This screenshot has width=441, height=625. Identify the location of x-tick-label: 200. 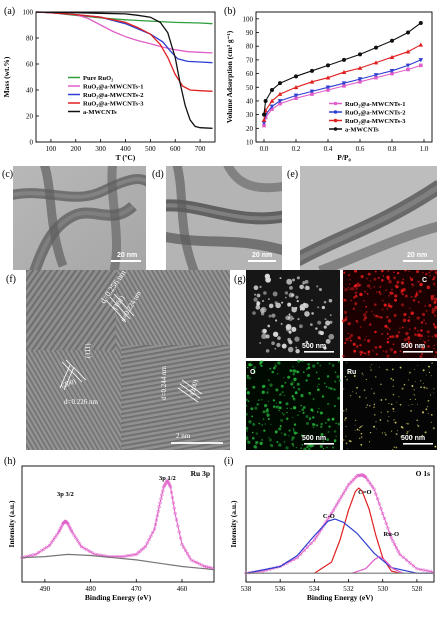
(76, 149).